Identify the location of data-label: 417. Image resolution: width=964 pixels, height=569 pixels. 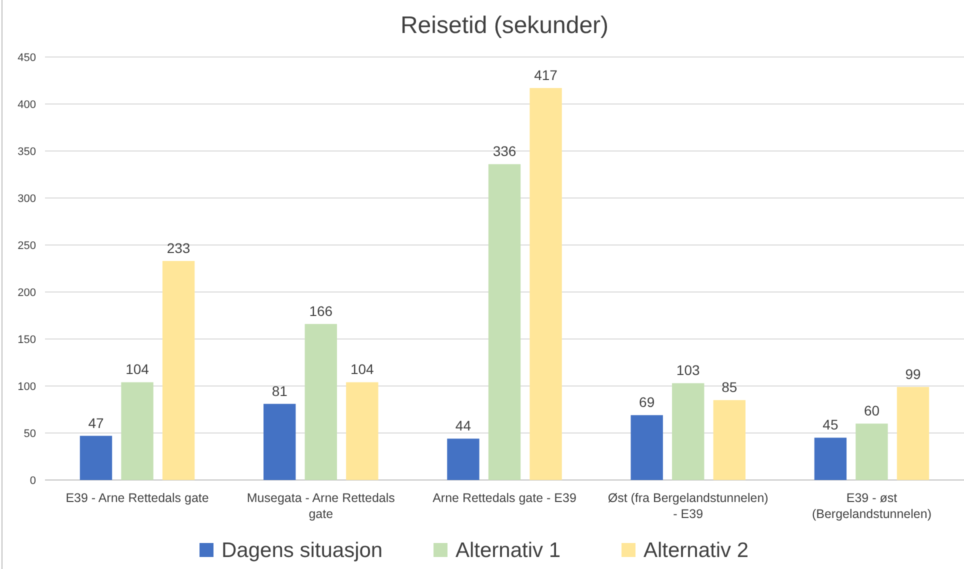
(546, 75).